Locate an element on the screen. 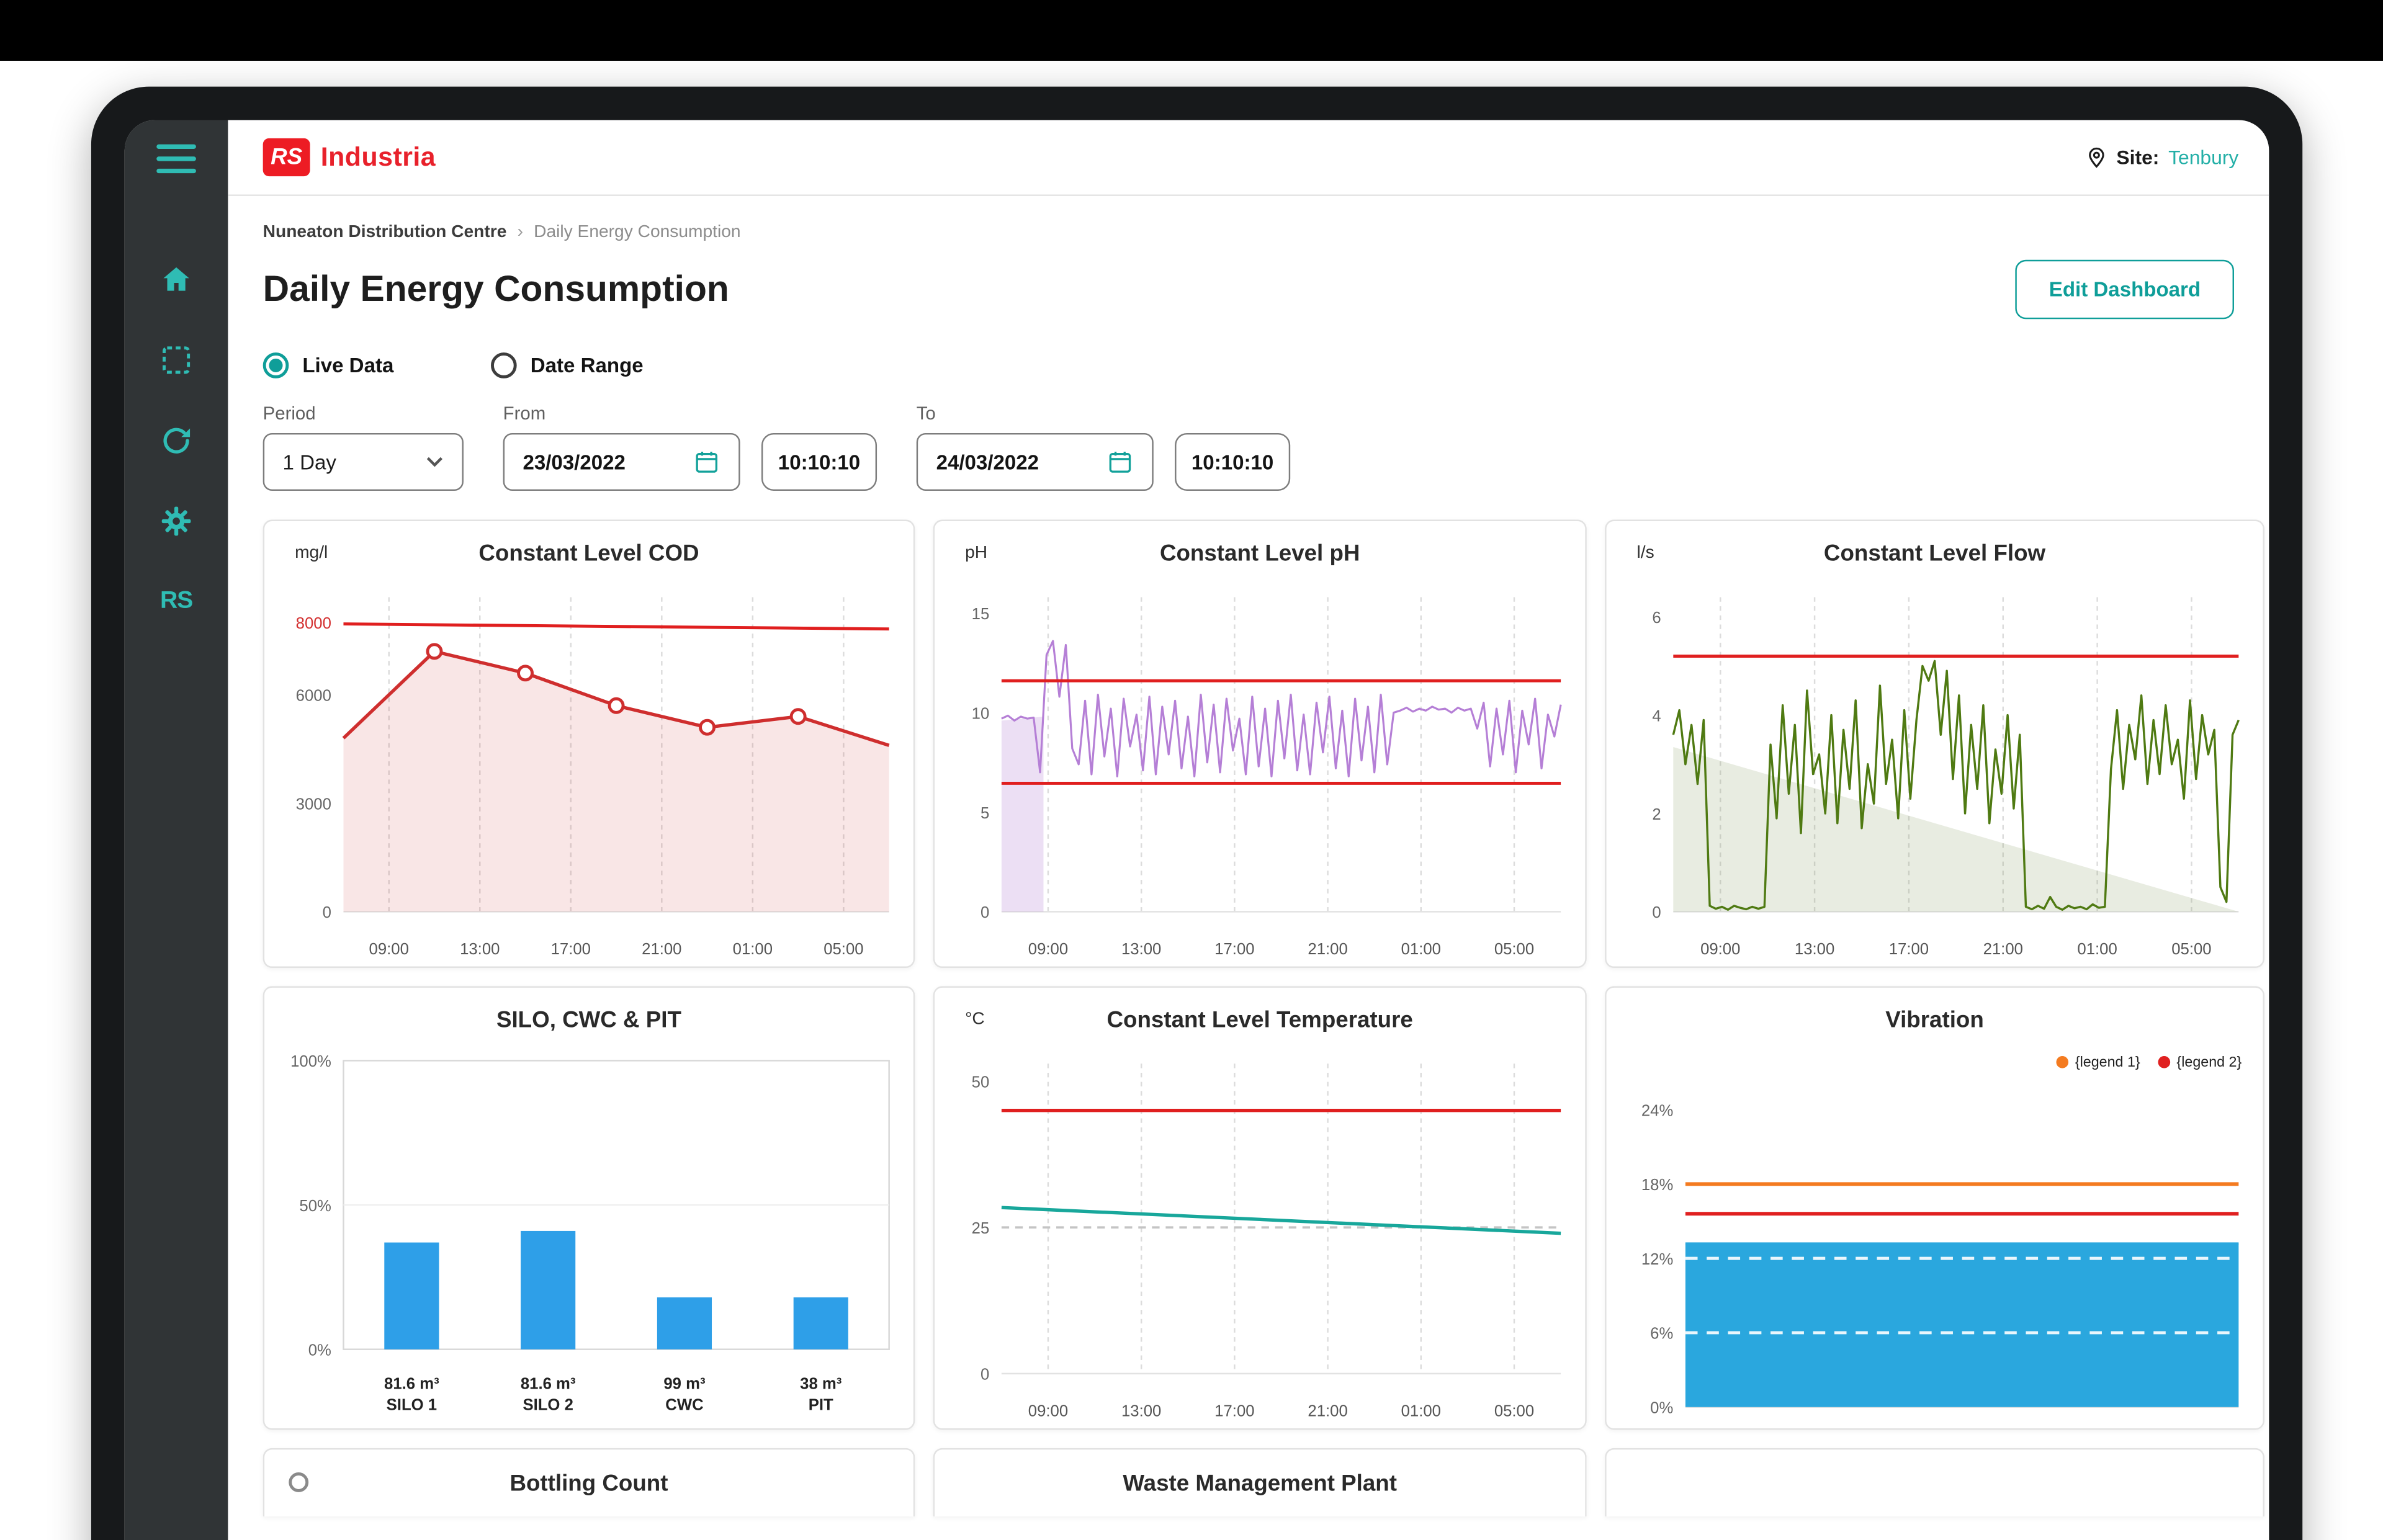 This screenshot has width=2383, height=1540. vibration-chart: 24% 18% 12% 6% 0% is located at coordinates (1935, 1252).